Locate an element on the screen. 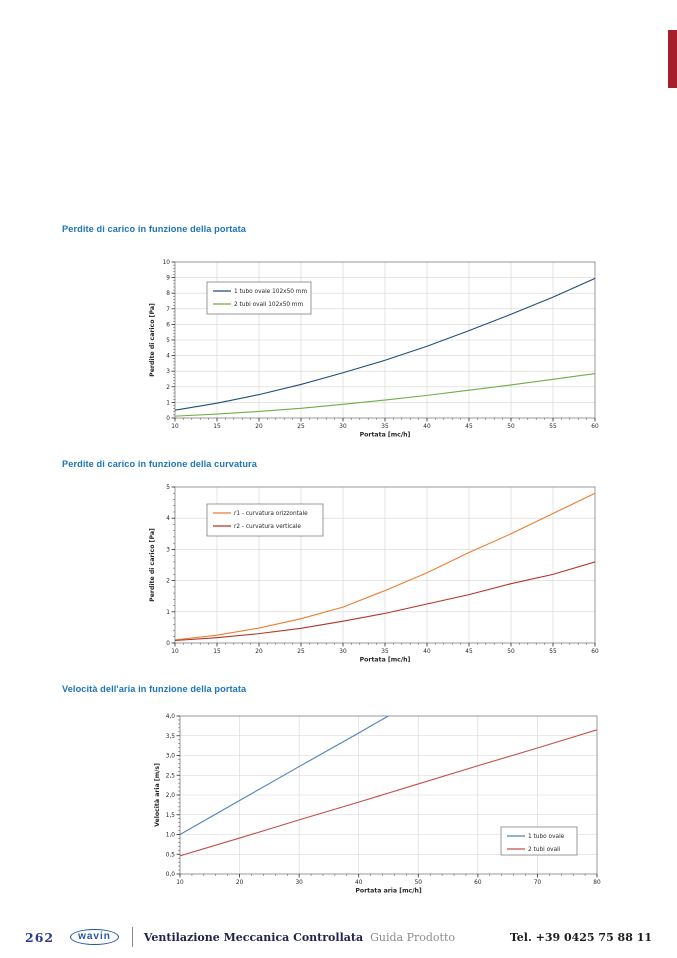  footer-phone: Tel. +39 0425 75 88 11 is located at coordinates (580, 937).